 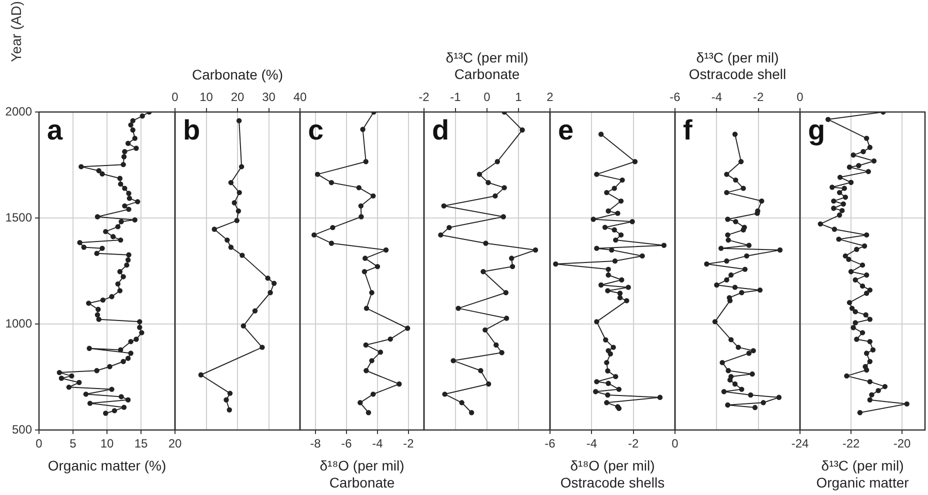 I want to click on x-tick-label: -20, so click(x=902, y=443).